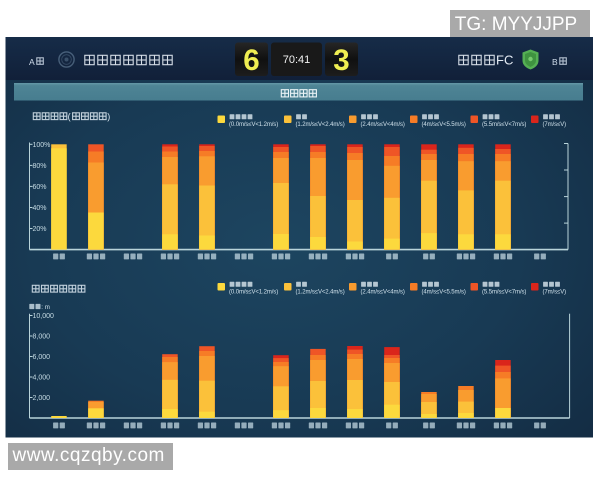  I want to click on svg-text: 3, so click(341, 60).